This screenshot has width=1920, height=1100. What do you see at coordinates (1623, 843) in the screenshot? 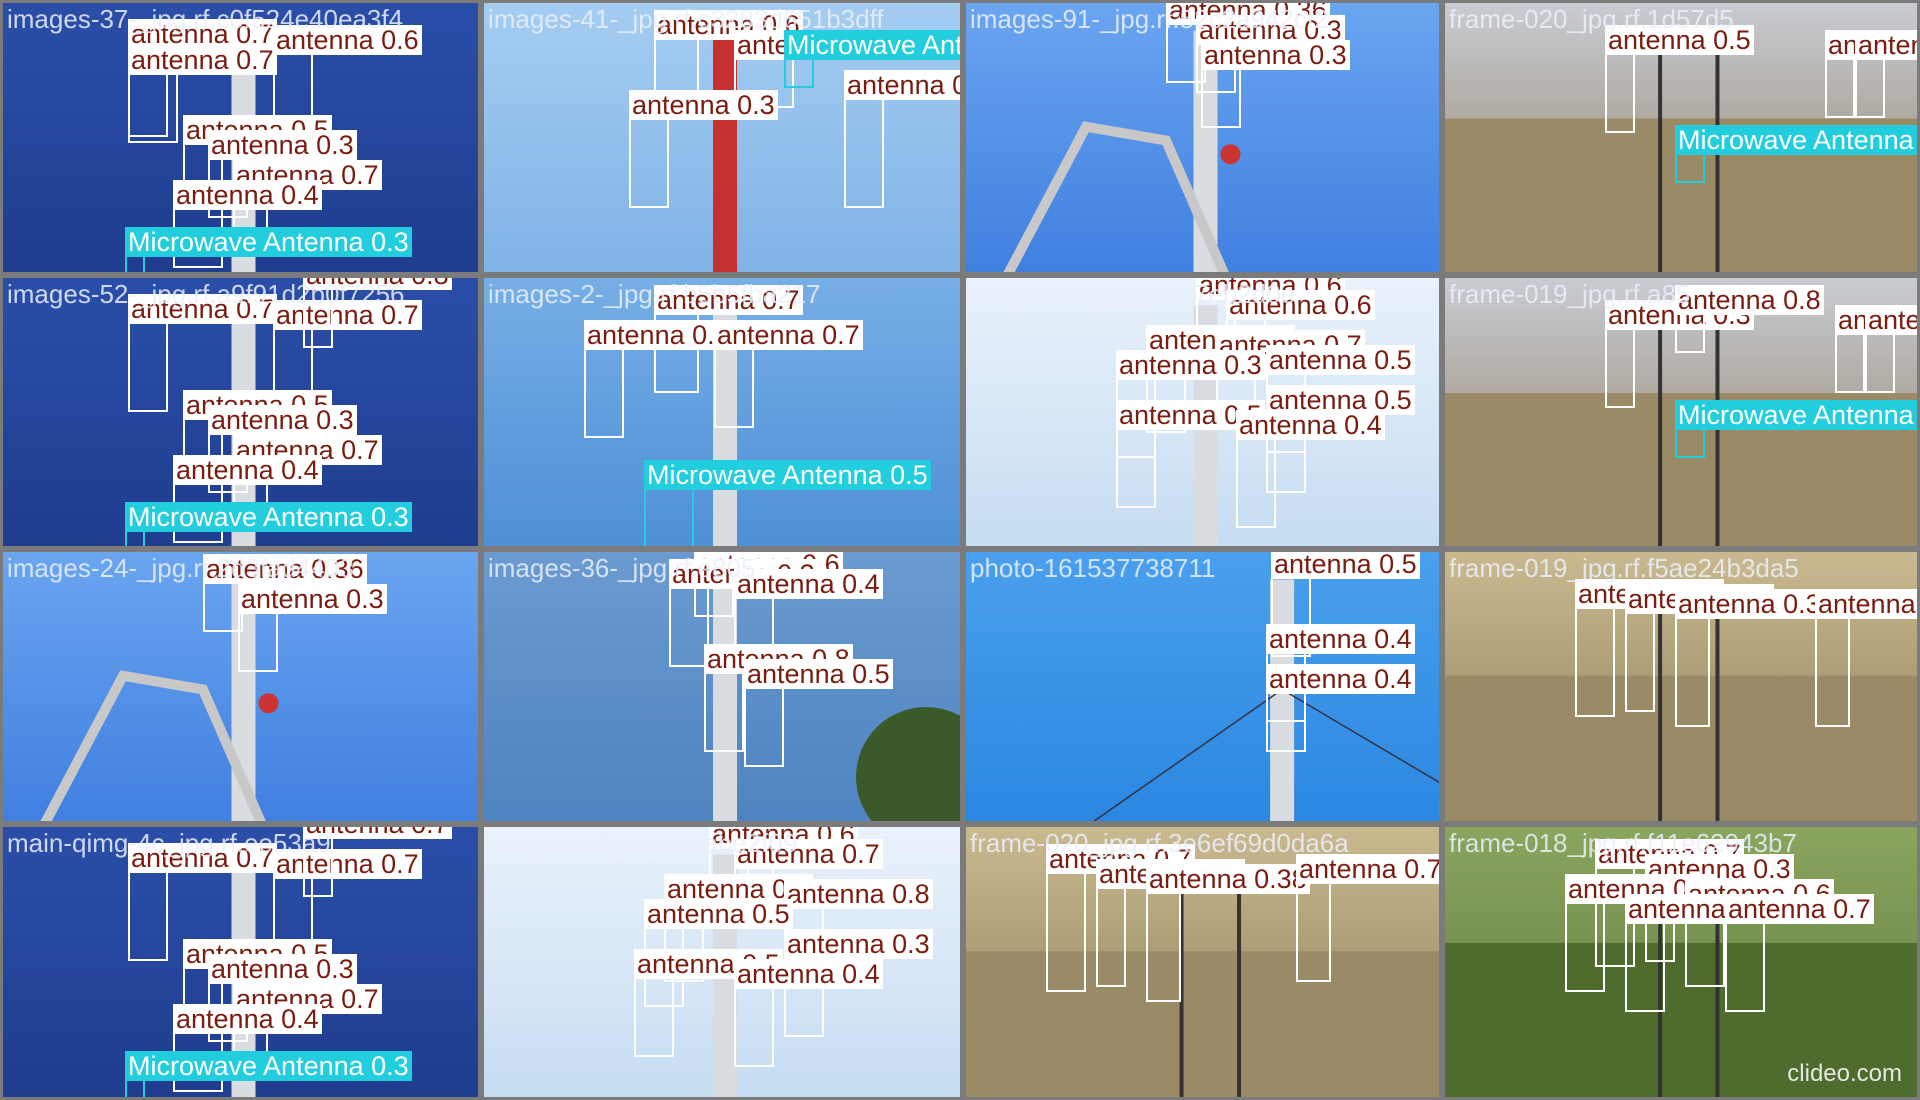
I see `tile-filename: frame-018_jpg.rf.f11e62943b7` at bounding box center [1623, 843].